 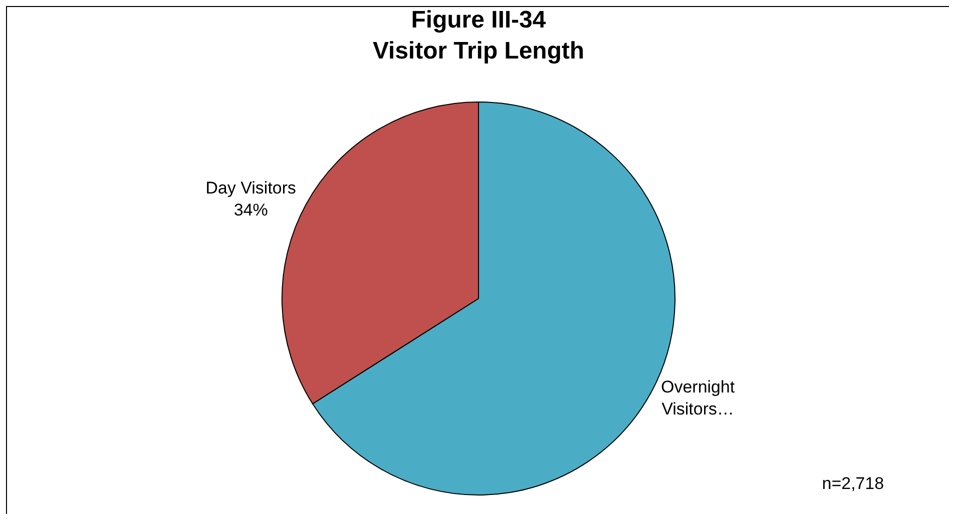 What do you see at coordinates (251, 210) in the screenshot?
I see `data-label: 34%` at bounding box center [251, 210].